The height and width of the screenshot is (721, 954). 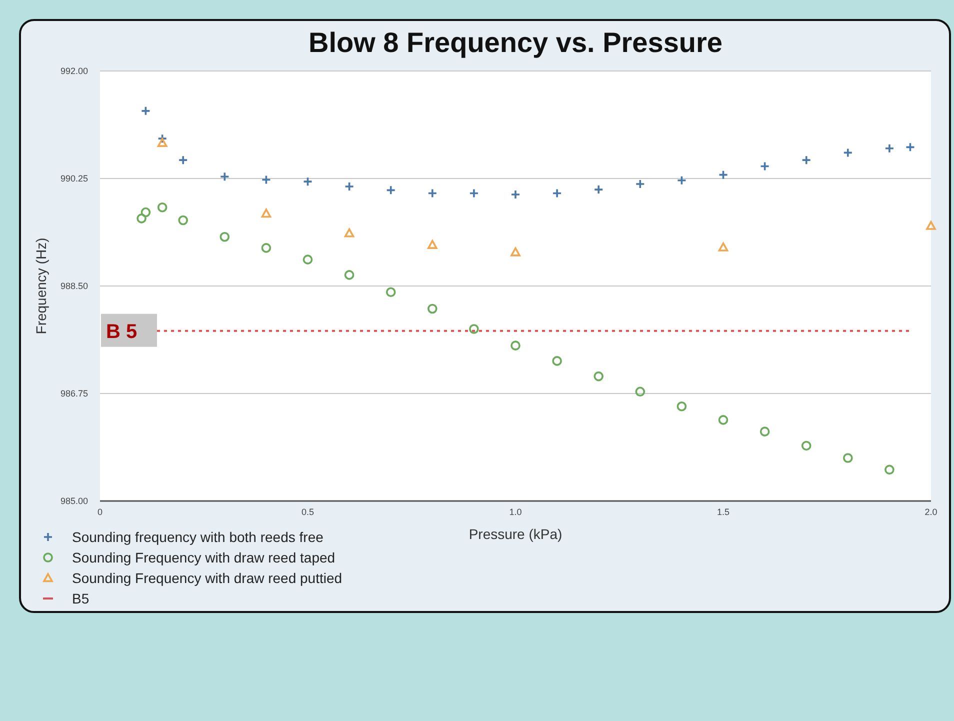 I want to click on y-tick-label: 988.50, so click(x=74, y=286).